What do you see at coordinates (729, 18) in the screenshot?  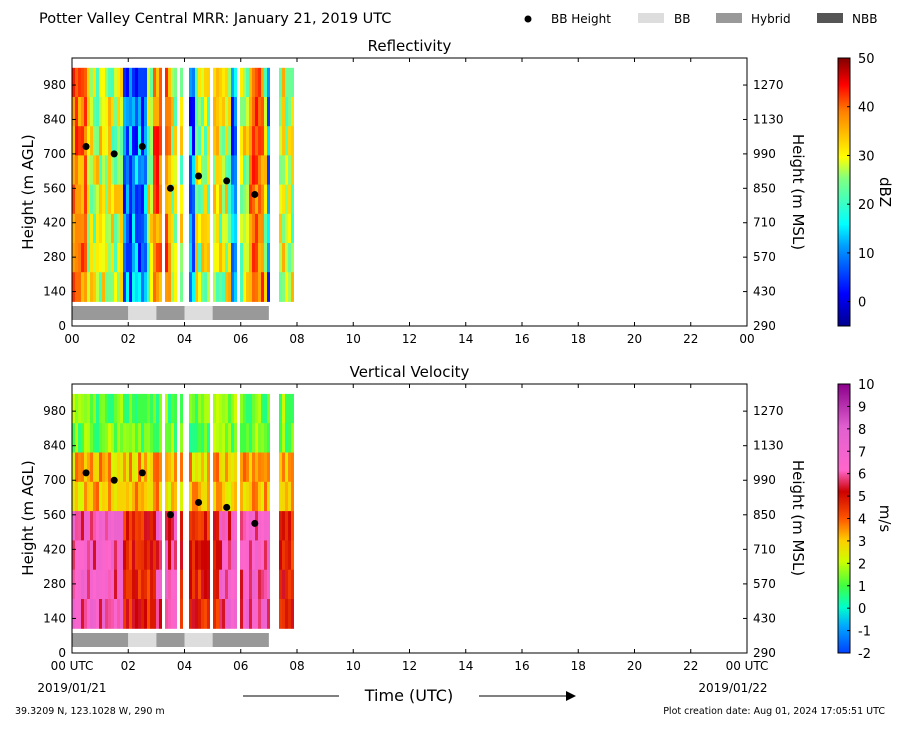 I see `legend-swatch-hybrid` at bounding box center [729, 18].